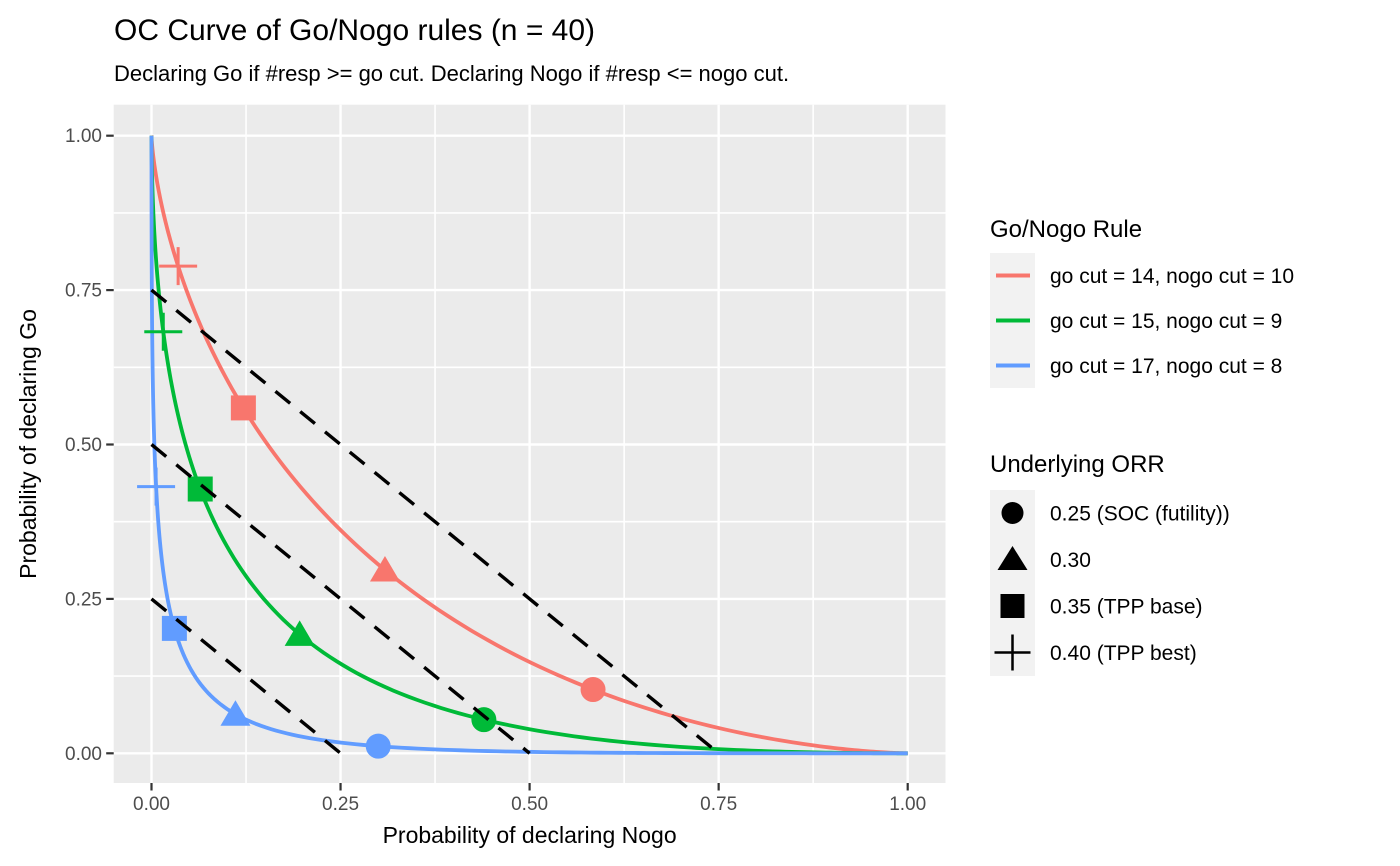 This screenshot has height=866, width=1400. What do you see at coordinates (1012, 513) in the screenshot?
I see `circle-icon` at bounding box center [1012, 513].